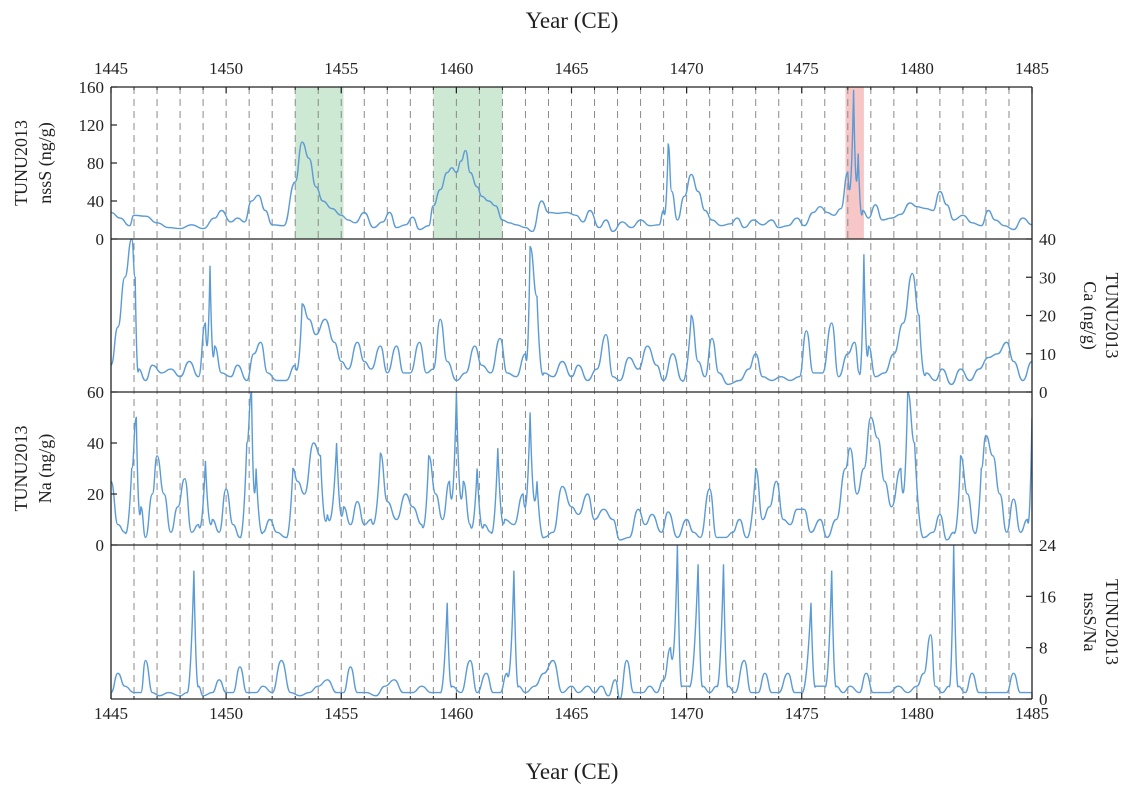 This screenshot has width=1135, height=785. I want to click on x-axis-title-bottom: Year (CE), so click(572, 771).